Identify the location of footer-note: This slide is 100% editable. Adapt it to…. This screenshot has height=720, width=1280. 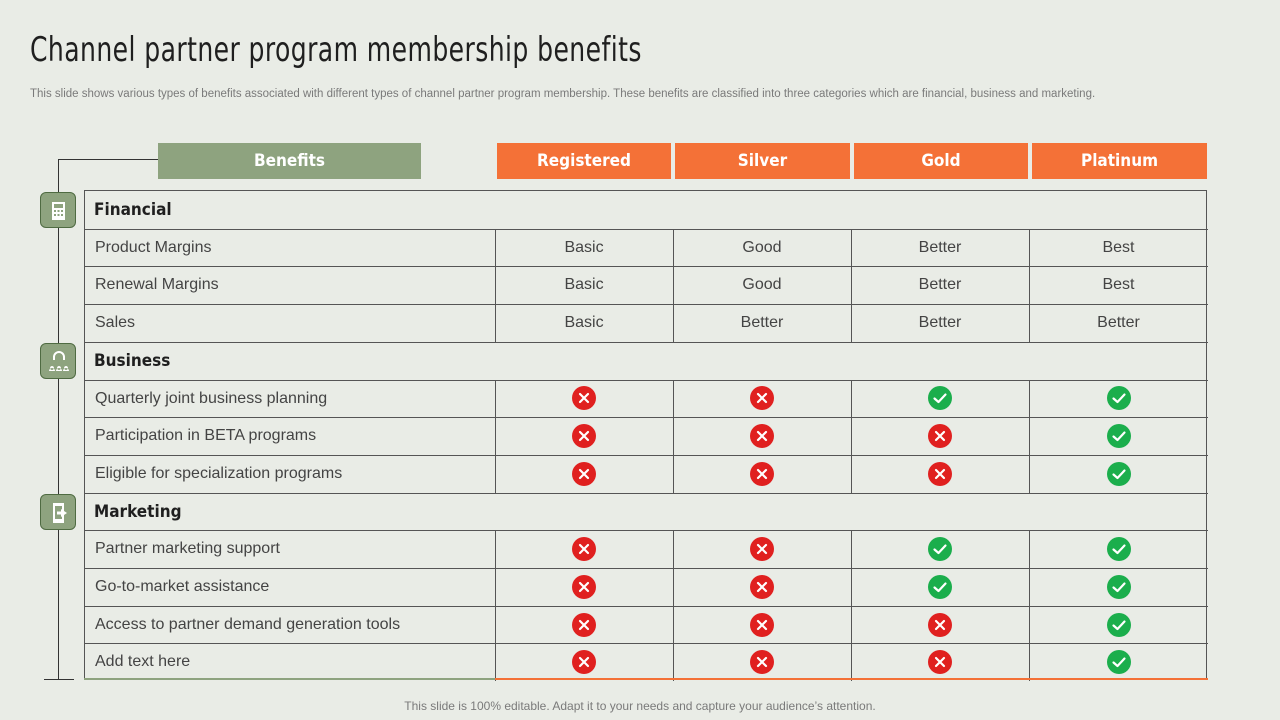
(640, 706).